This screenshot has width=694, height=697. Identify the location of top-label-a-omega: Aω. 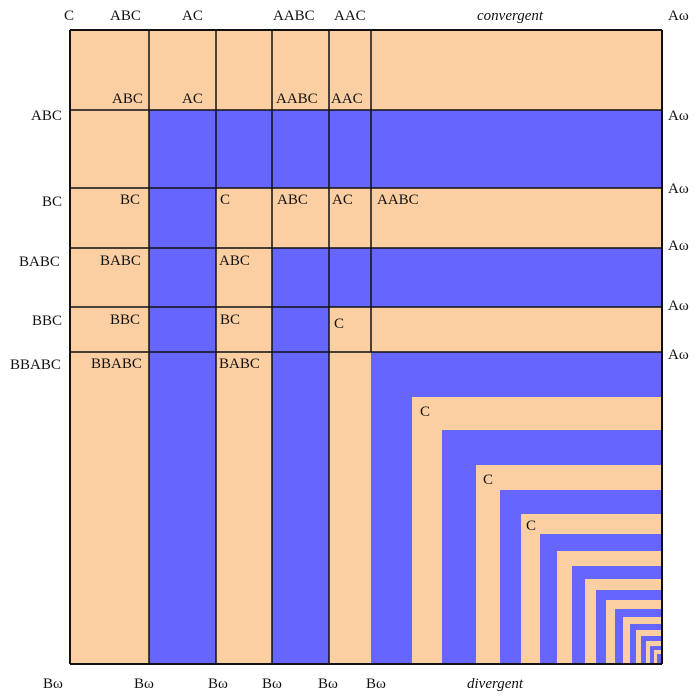
(678, 16).